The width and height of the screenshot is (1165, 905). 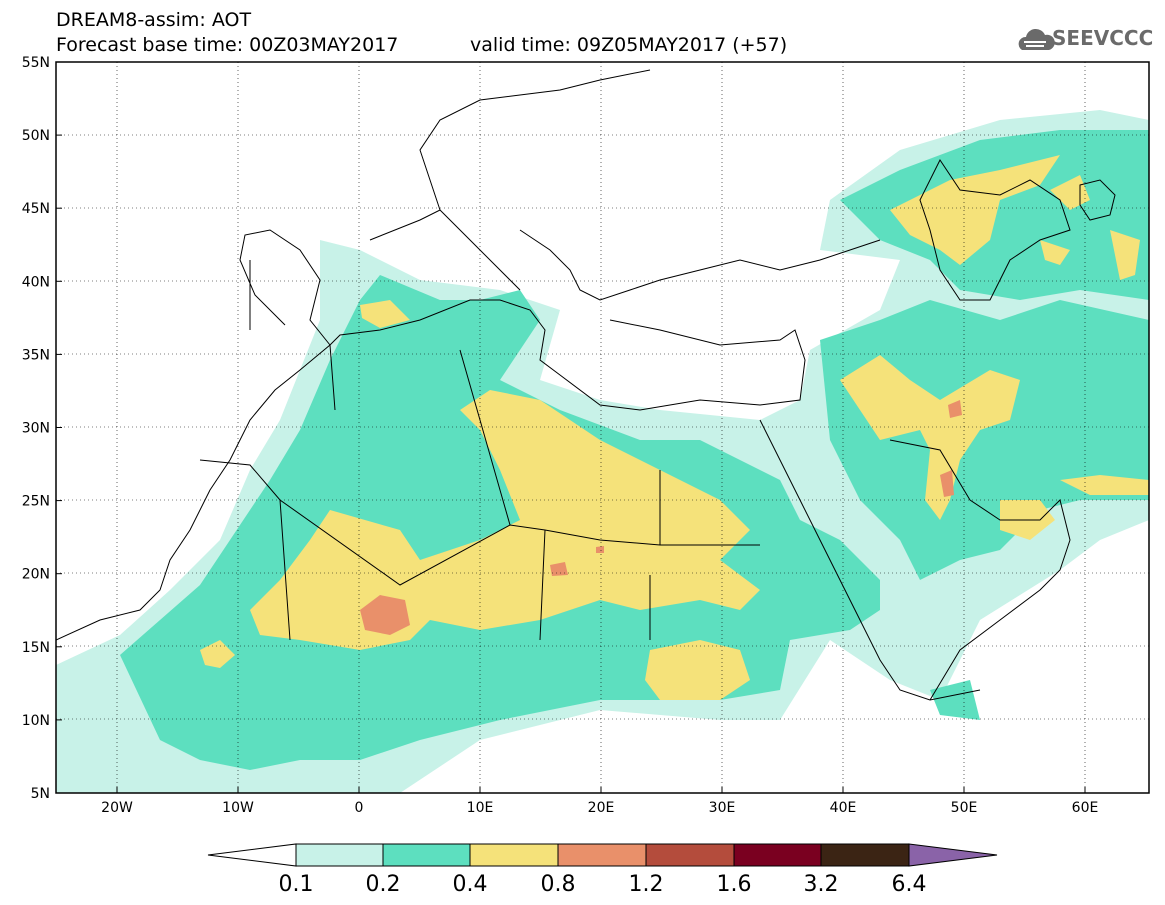 I want to click on colorbar-label: 3.2, so click(x=821, y=884).